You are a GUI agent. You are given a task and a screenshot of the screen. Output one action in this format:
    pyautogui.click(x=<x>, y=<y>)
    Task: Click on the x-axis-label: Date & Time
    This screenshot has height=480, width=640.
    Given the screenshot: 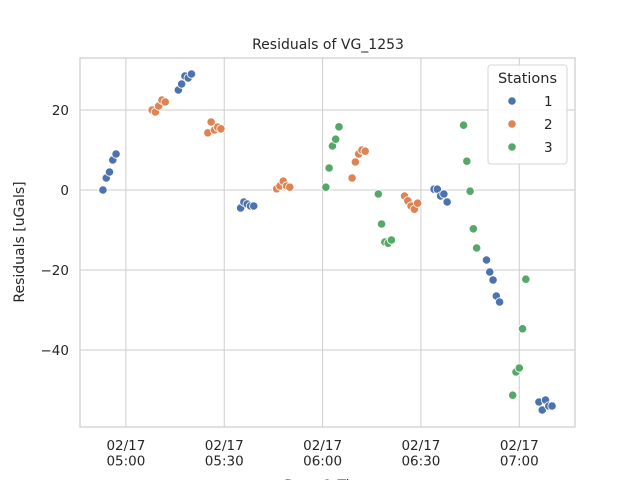 What is the action you would take?
    pyautogui.click(x=328, y=479)
    